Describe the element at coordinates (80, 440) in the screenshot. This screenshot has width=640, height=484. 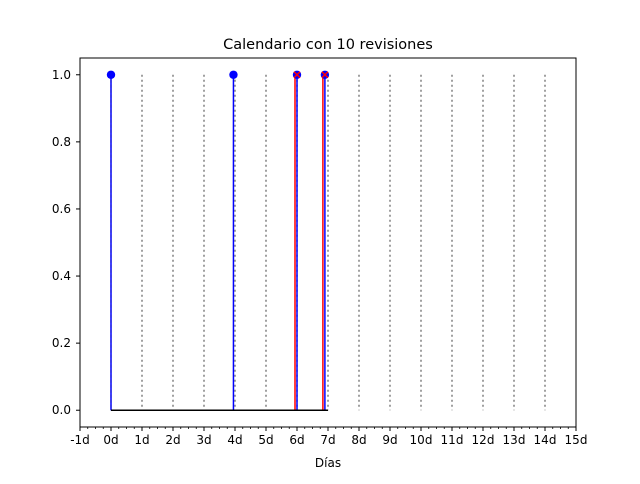
I see `x-tick-label: -1d` at that location.